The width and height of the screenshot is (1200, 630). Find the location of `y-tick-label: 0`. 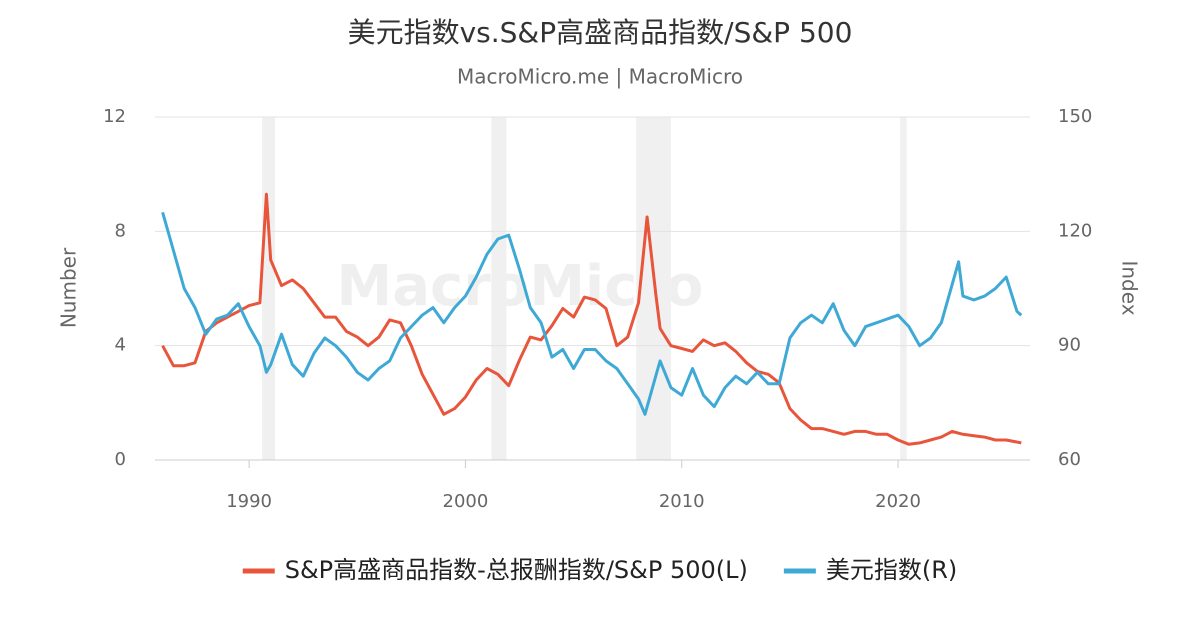

y-tick-label: 0 is located at coordinates (120, 459).